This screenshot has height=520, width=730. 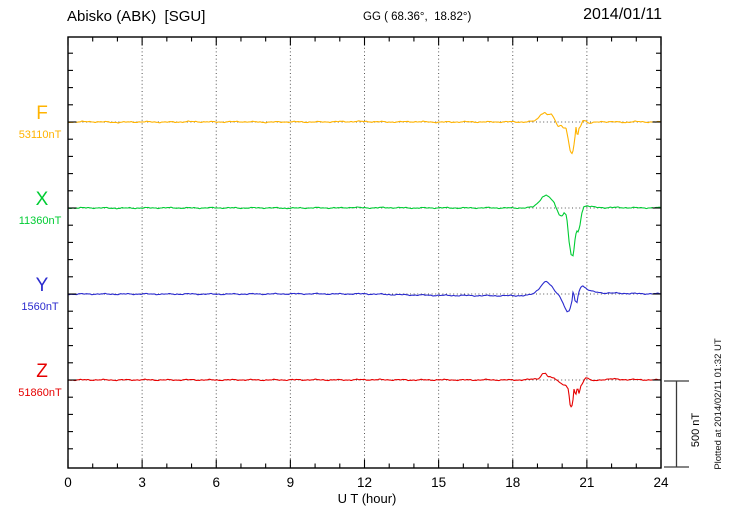 What do you see at coordinates (40, 135) in the screenshot?
I see `channel-baseline-f: 53110nT` at bounding box center [40, 135].